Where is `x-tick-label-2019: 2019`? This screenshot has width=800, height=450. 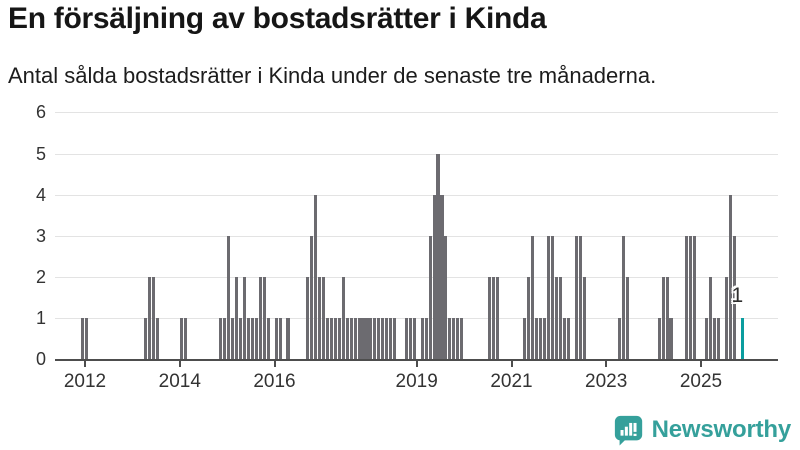
x-tick-label-2019: 2019 is located at coordinates (416, 381).